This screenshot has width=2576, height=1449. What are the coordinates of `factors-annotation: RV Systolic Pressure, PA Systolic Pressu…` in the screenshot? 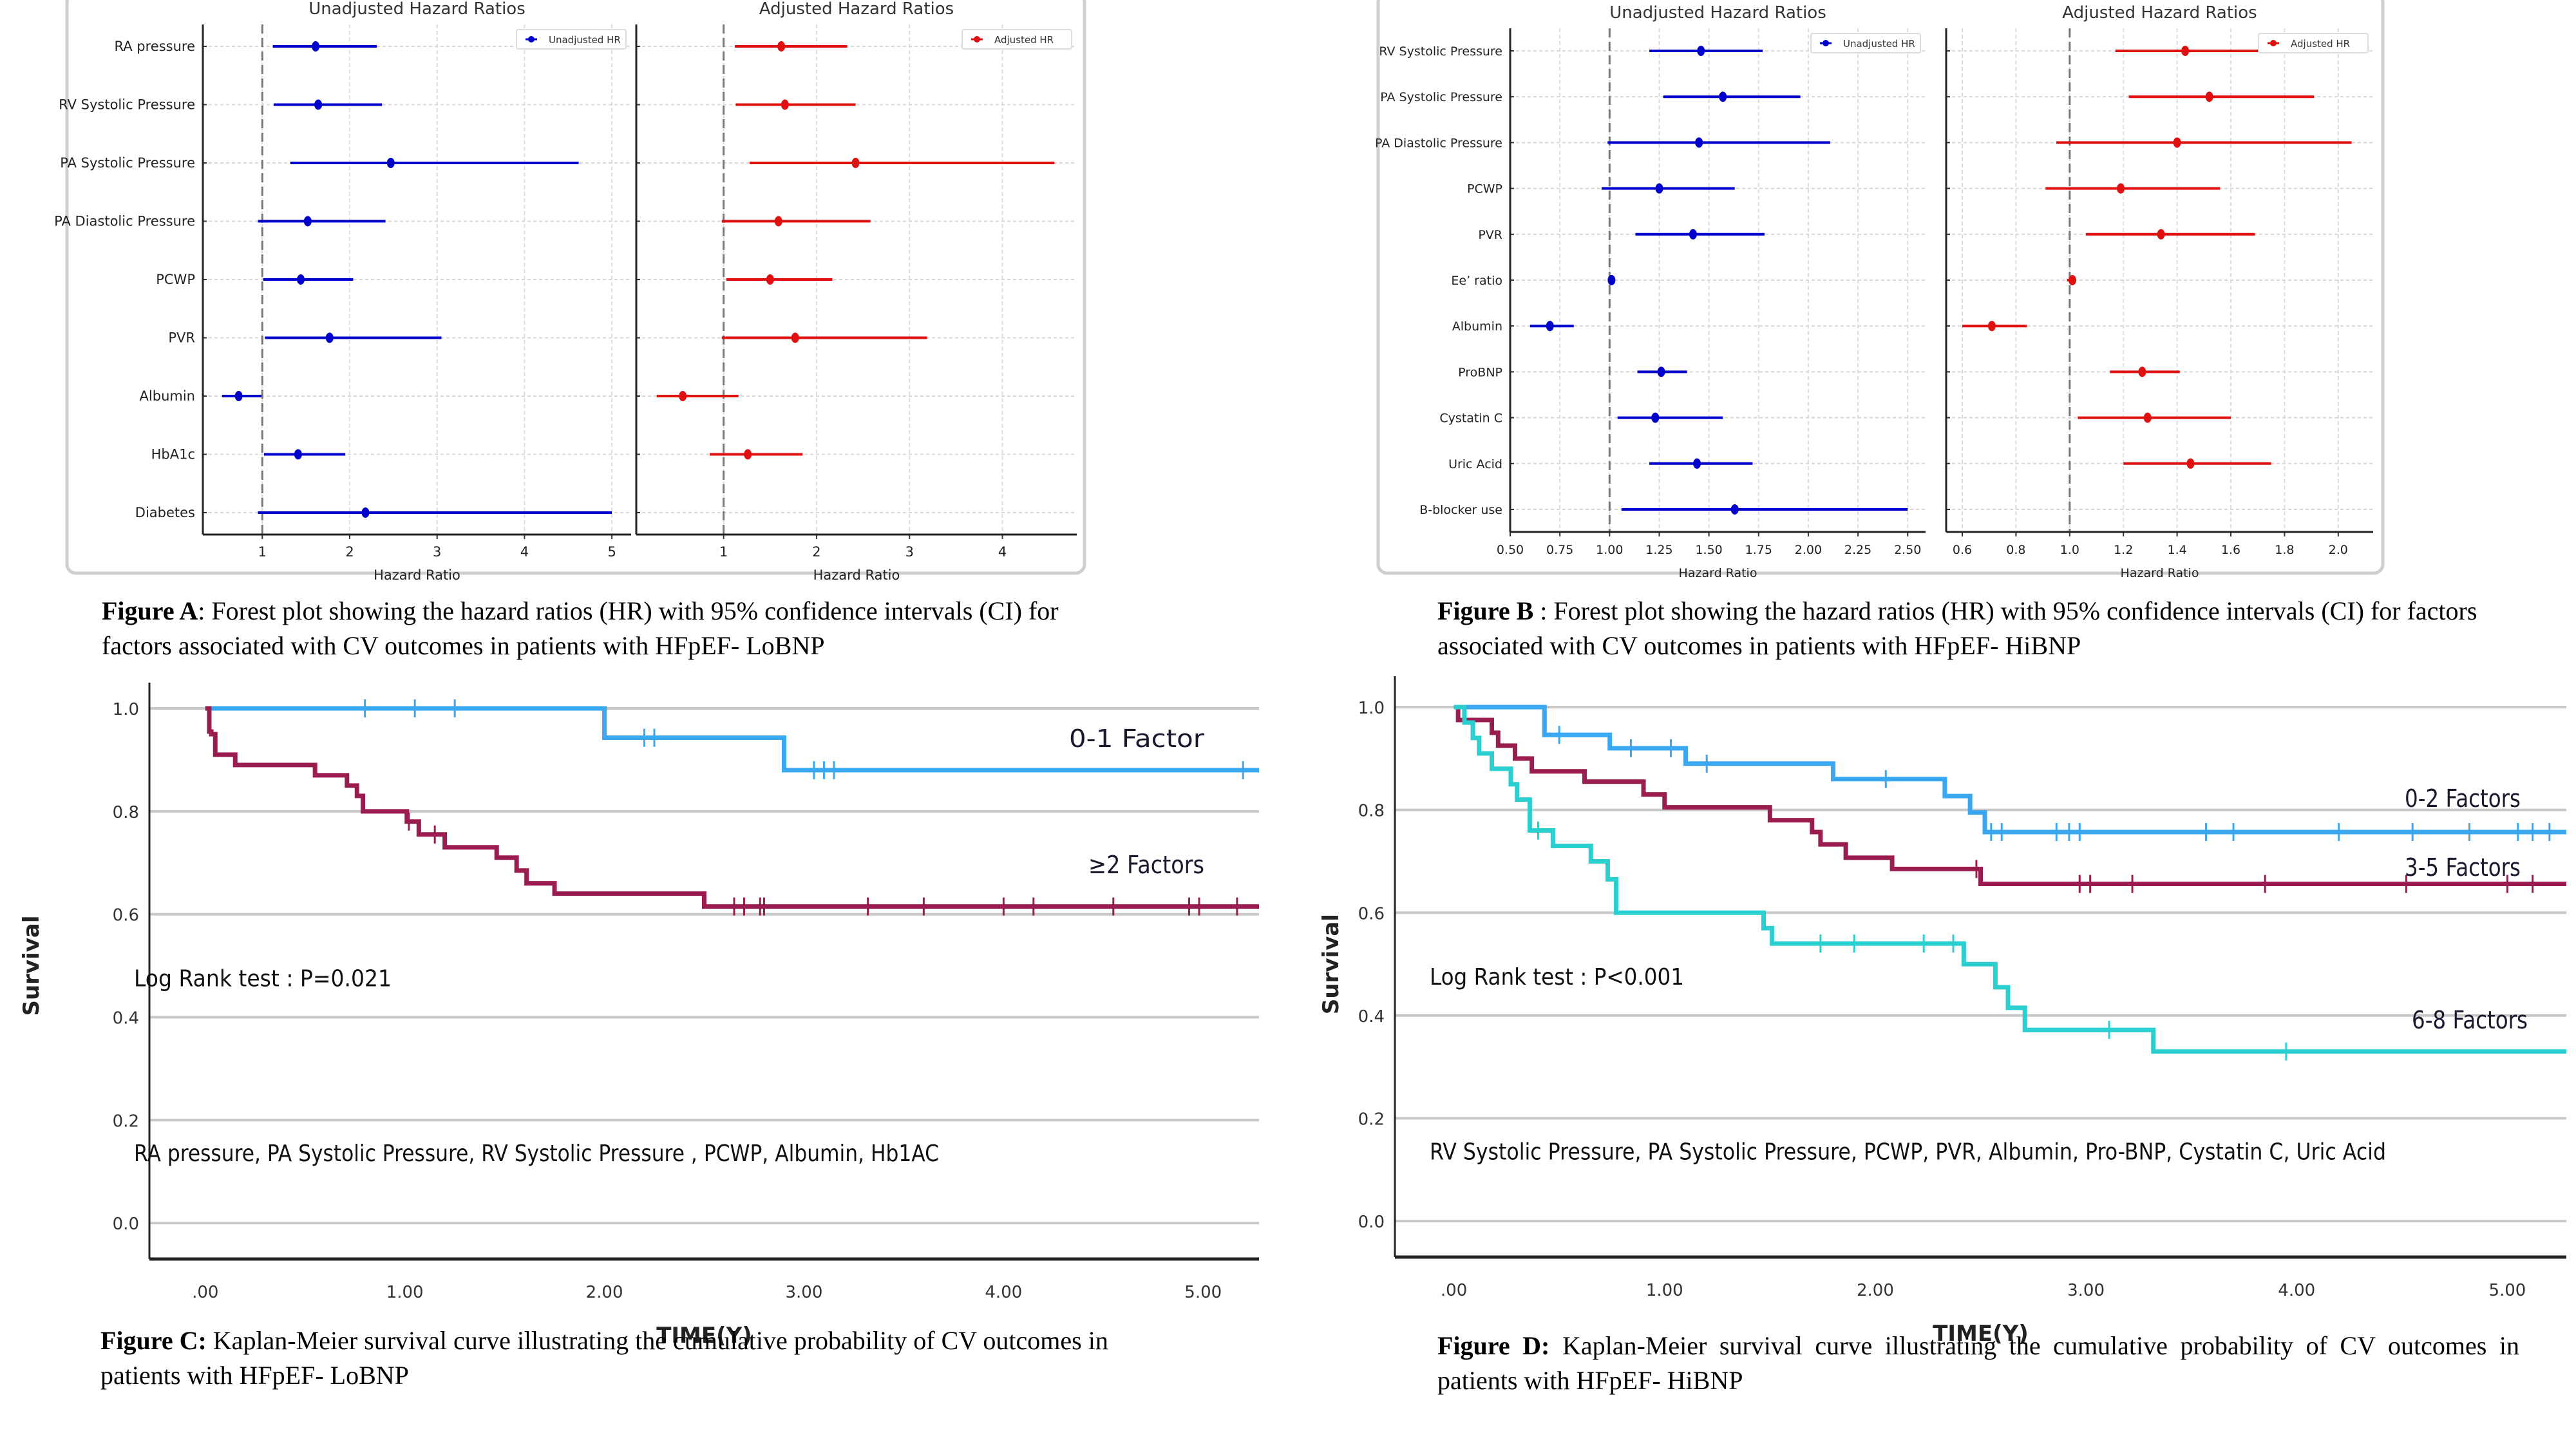 It's located at (1908, 1152).